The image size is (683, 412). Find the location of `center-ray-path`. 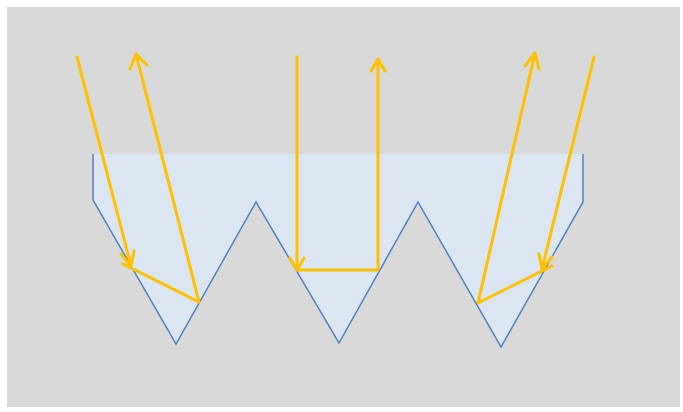

center-ray-path is located at coordinates (337, 163).